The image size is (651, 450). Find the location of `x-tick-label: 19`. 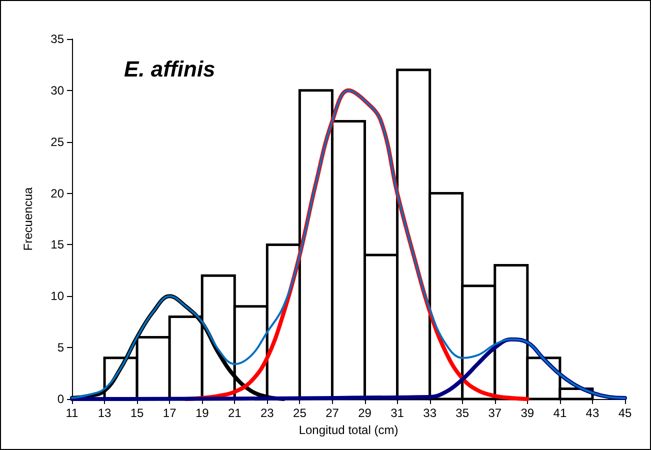

x-tick-label: 19 is located at coordinates (202, 413).